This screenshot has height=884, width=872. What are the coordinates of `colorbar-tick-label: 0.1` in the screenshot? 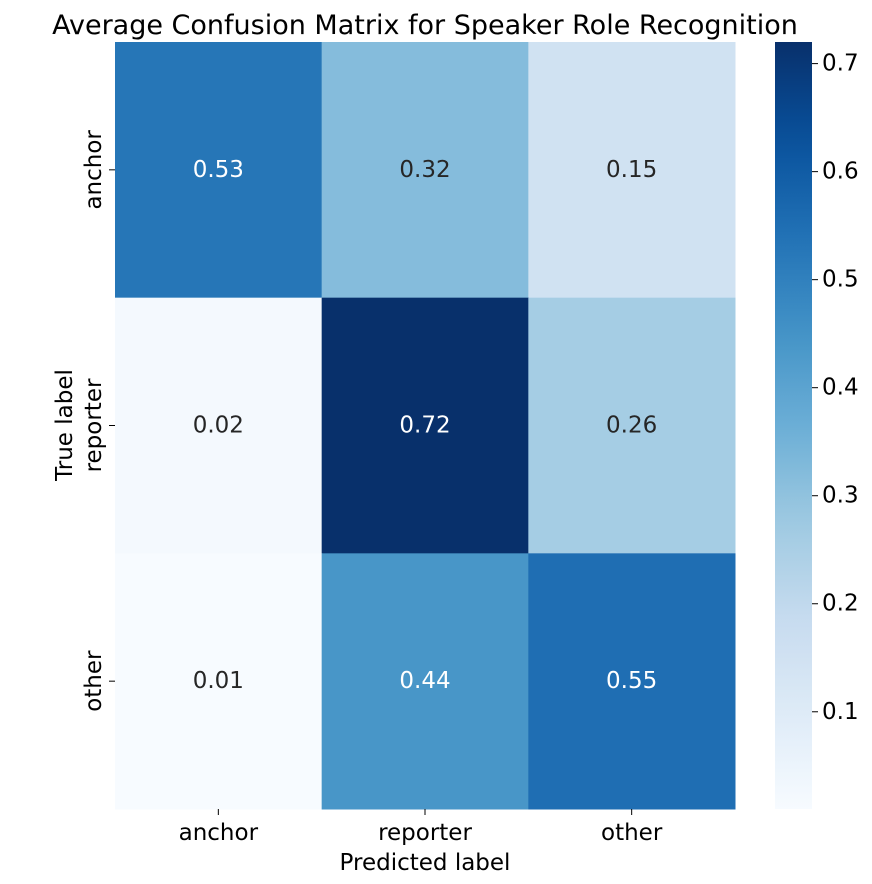 It's located at (840, 712).